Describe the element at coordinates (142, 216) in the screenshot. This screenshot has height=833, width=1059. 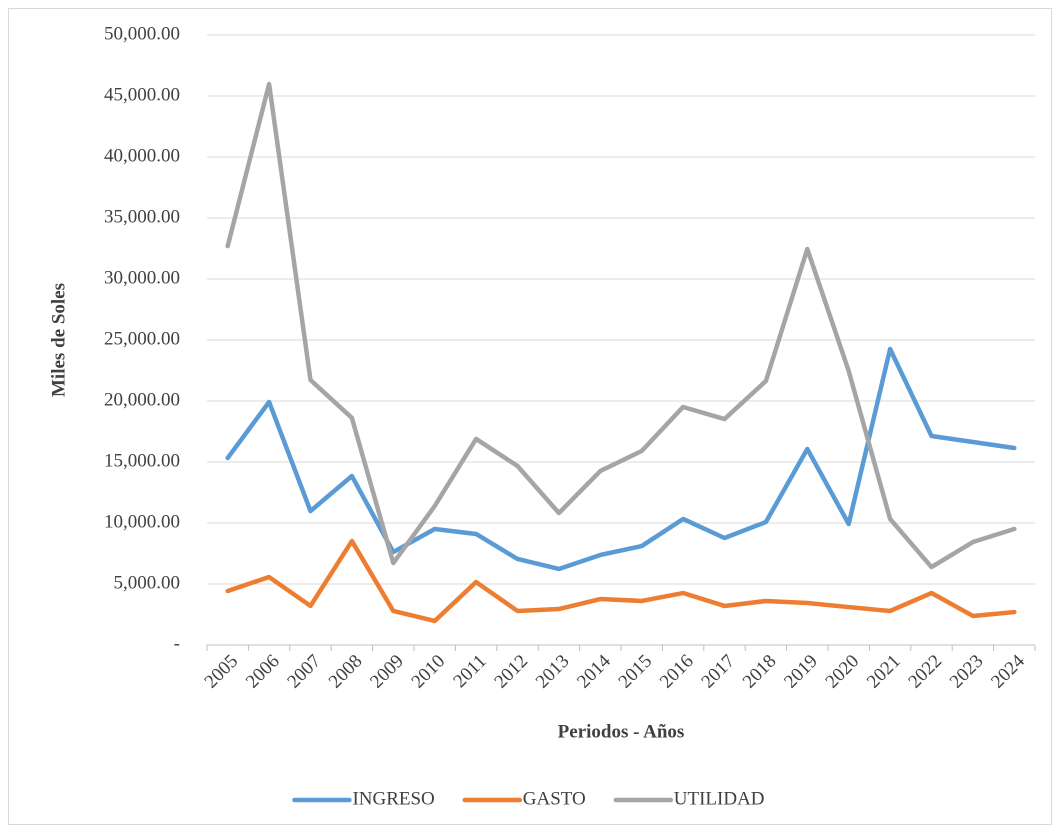
I see `y-tick-label: 35,000.00` at that location.